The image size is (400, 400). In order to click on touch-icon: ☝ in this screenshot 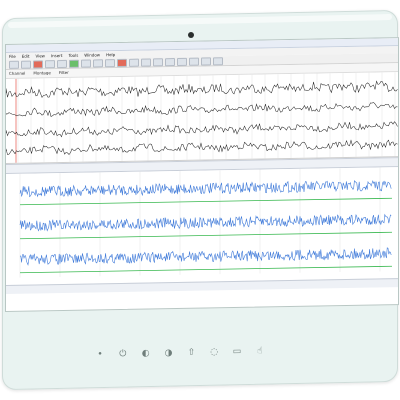, I will do `click(260, 351)`.